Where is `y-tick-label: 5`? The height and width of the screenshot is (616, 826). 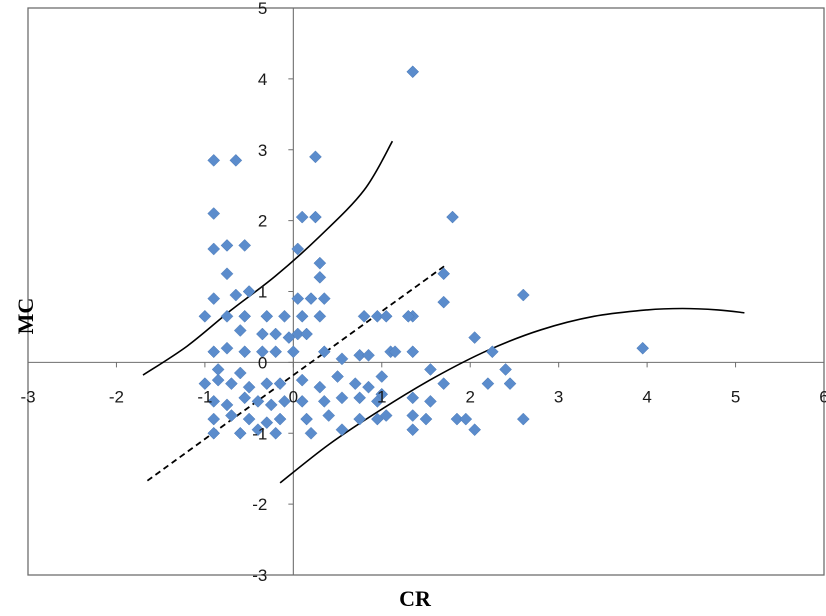
y-tick-label: 5 is located at coordinates (262, 9).